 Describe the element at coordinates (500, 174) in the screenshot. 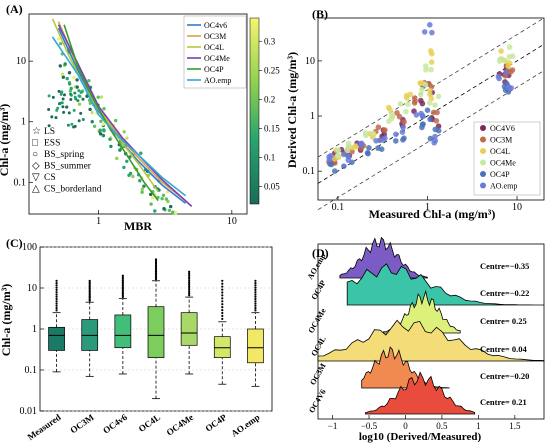

I see `panel-b-legend-label: OC4P` at that location.